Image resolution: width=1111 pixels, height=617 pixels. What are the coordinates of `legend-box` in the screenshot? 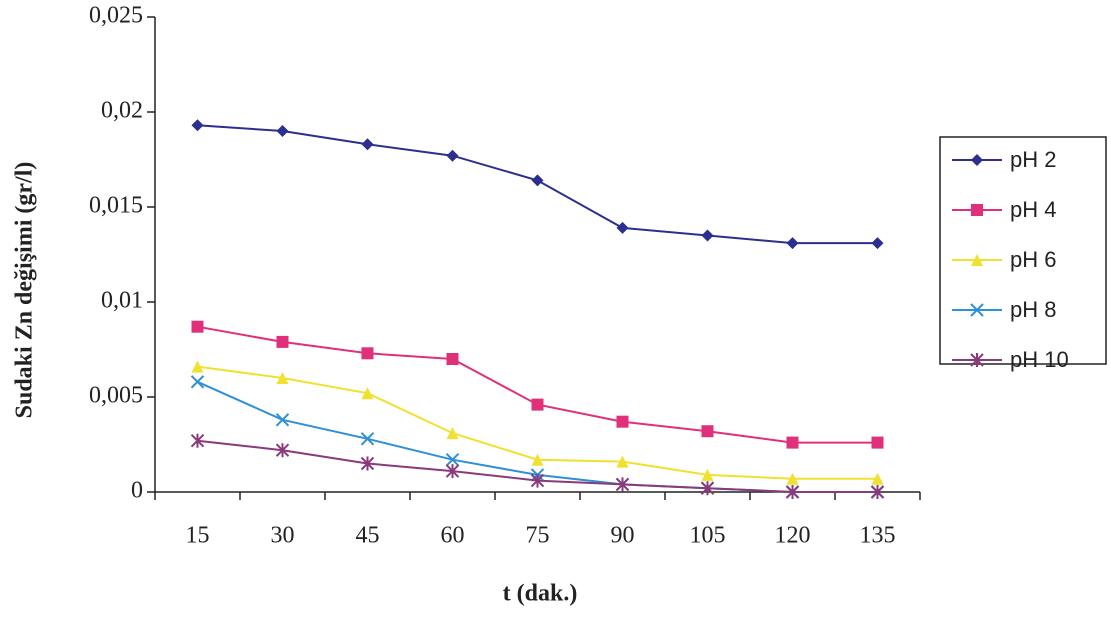 It's located at (1023, 250).